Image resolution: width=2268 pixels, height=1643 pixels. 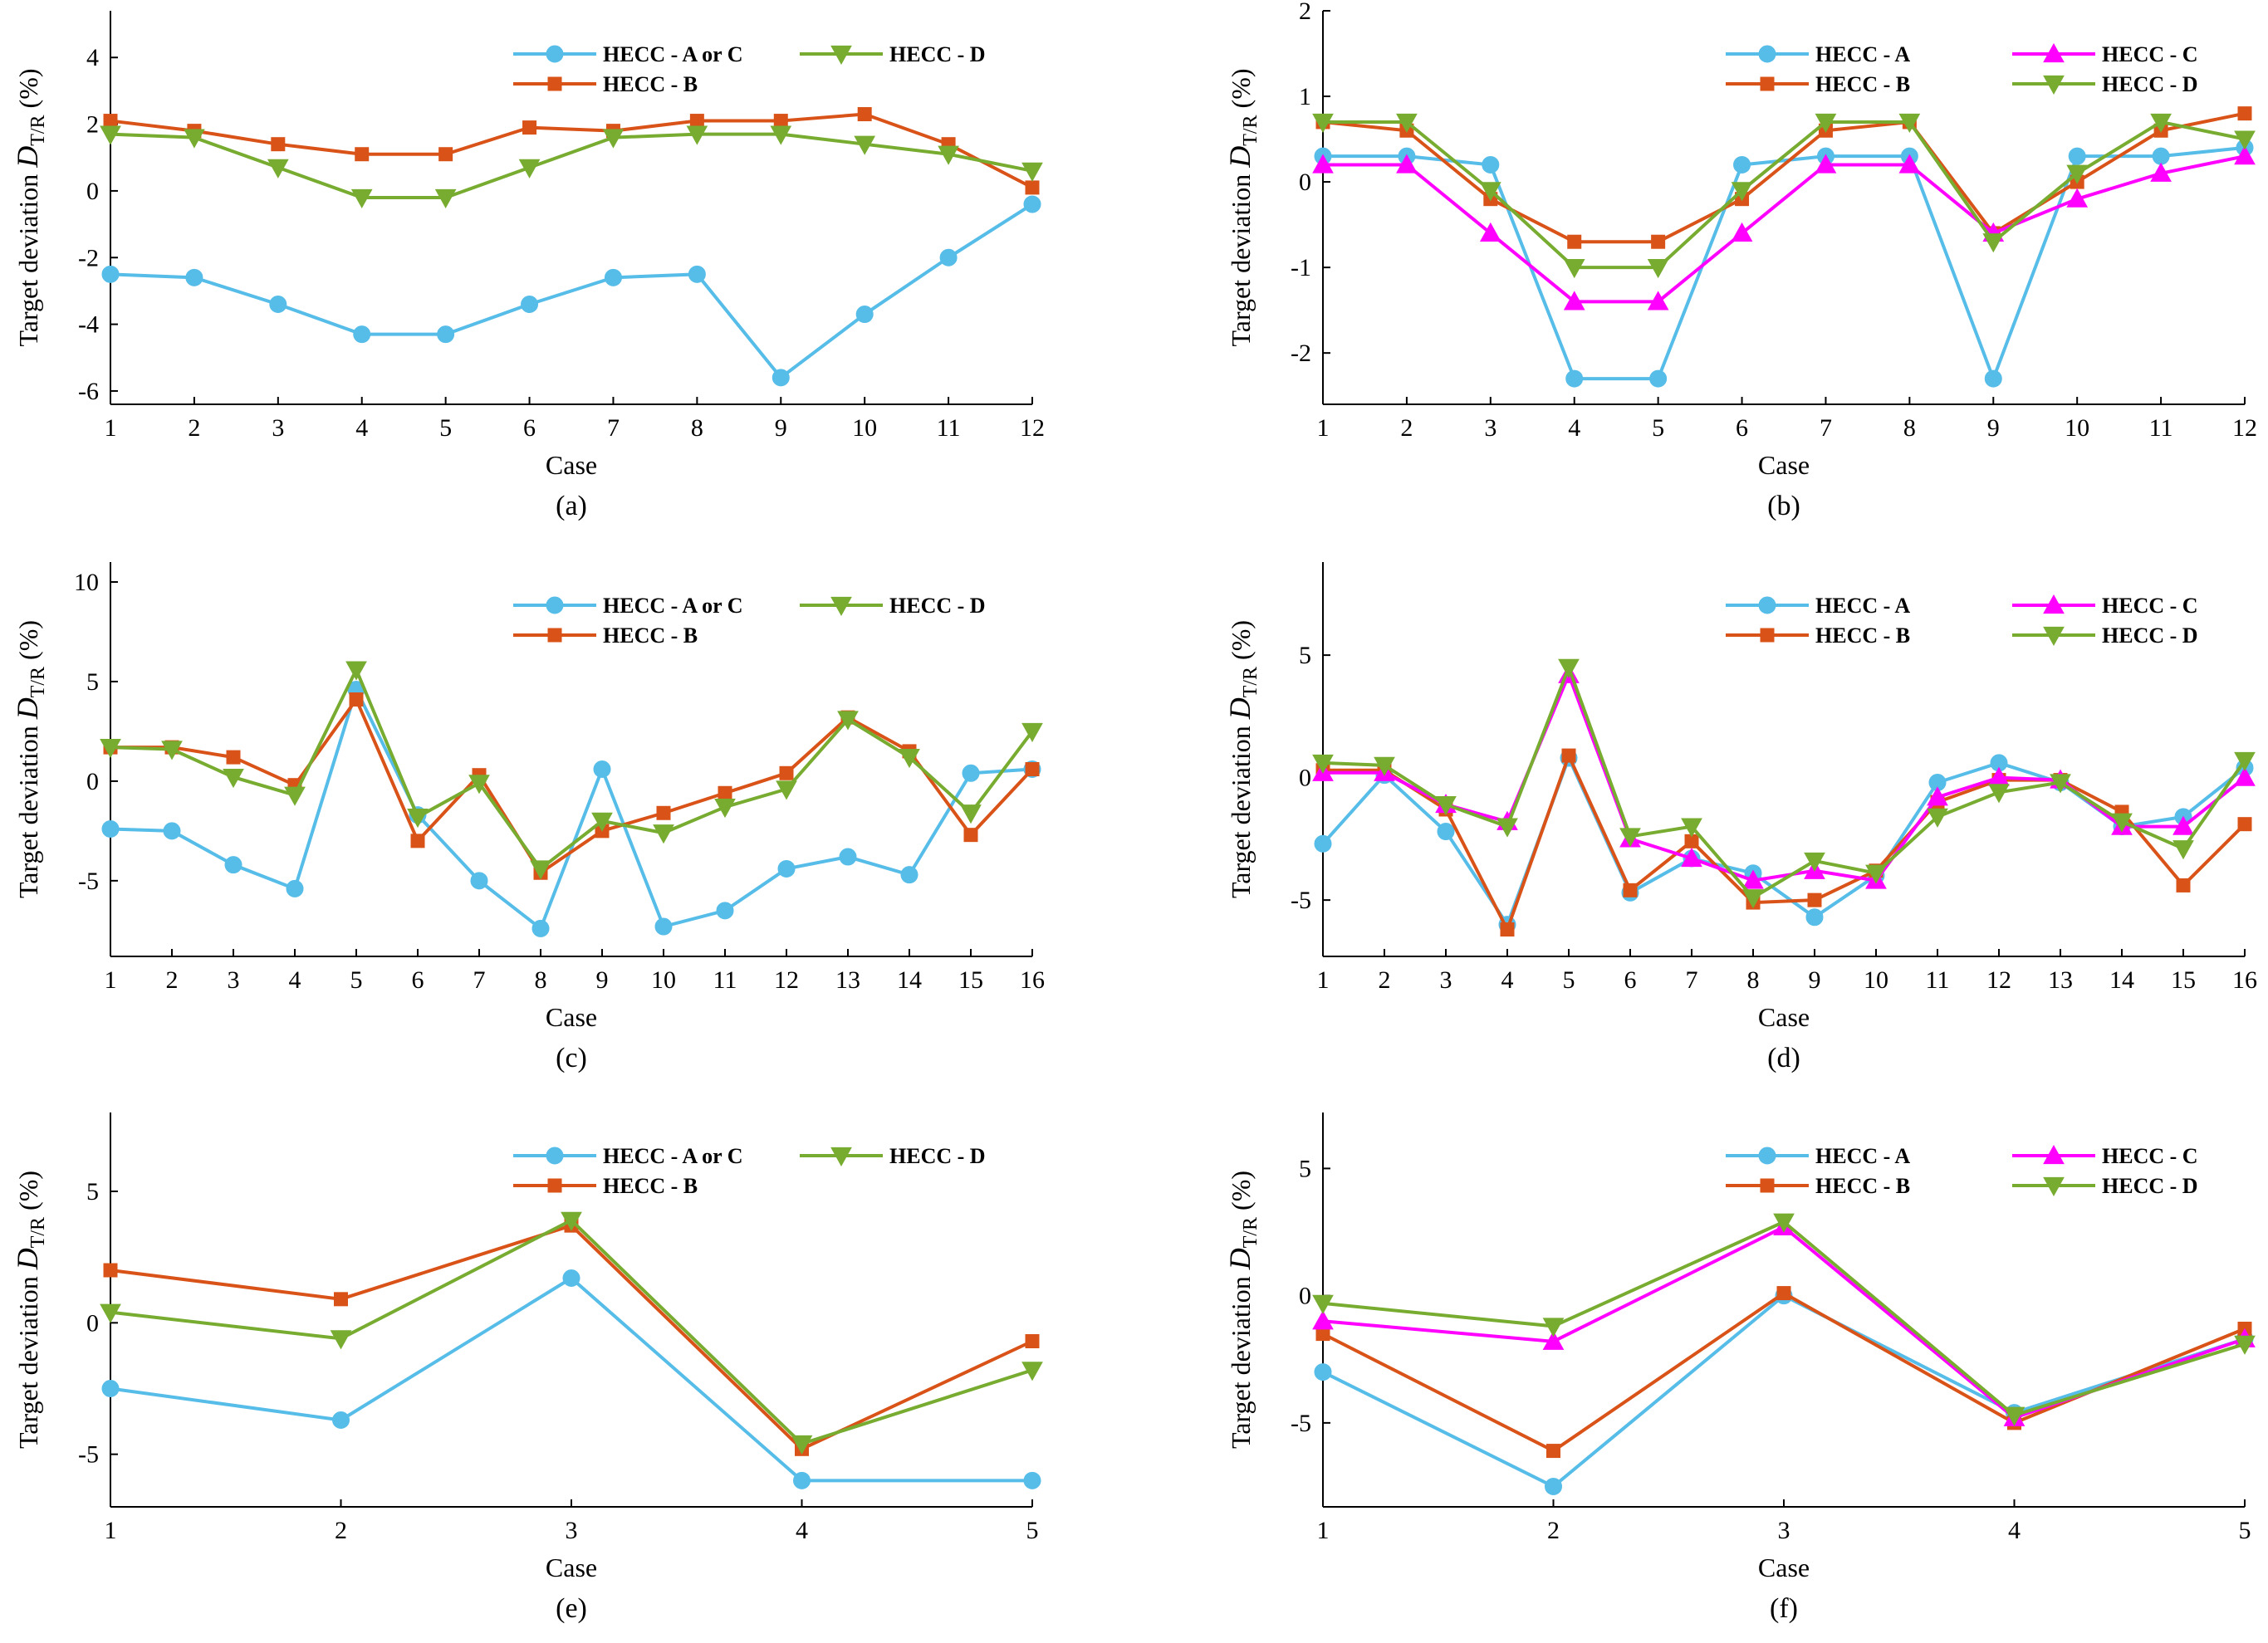 I want to click on legend-label: HECC - C, so click(x=2150, y=1156).